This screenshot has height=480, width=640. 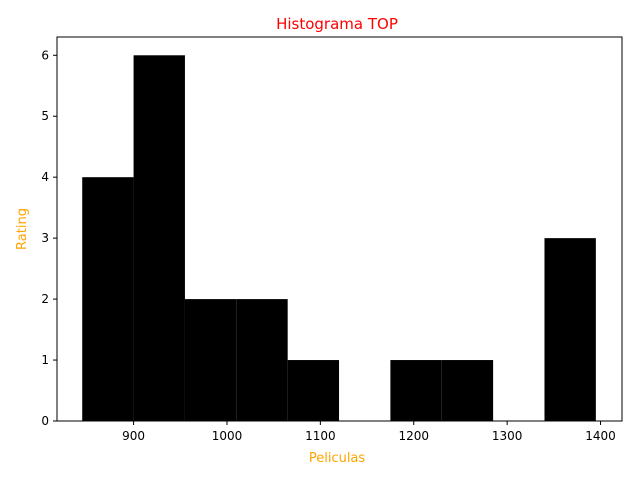 I want to click on x-tick-label: 1000, so click(x=227, y=436).